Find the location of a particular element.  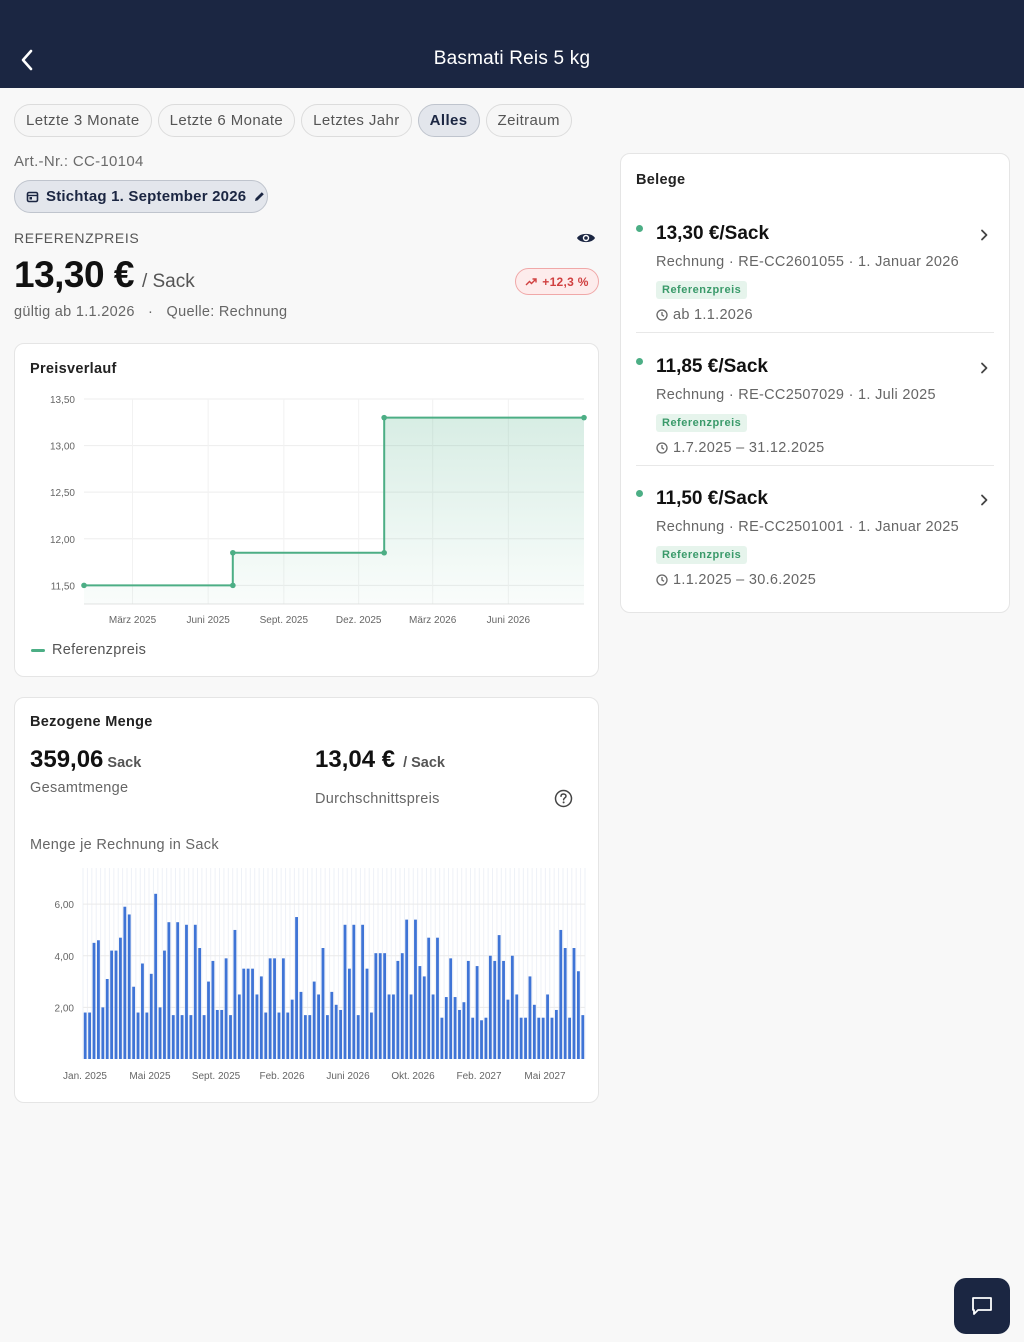

reference-price-value: 13,30 € is located at coordinates (74, 274).